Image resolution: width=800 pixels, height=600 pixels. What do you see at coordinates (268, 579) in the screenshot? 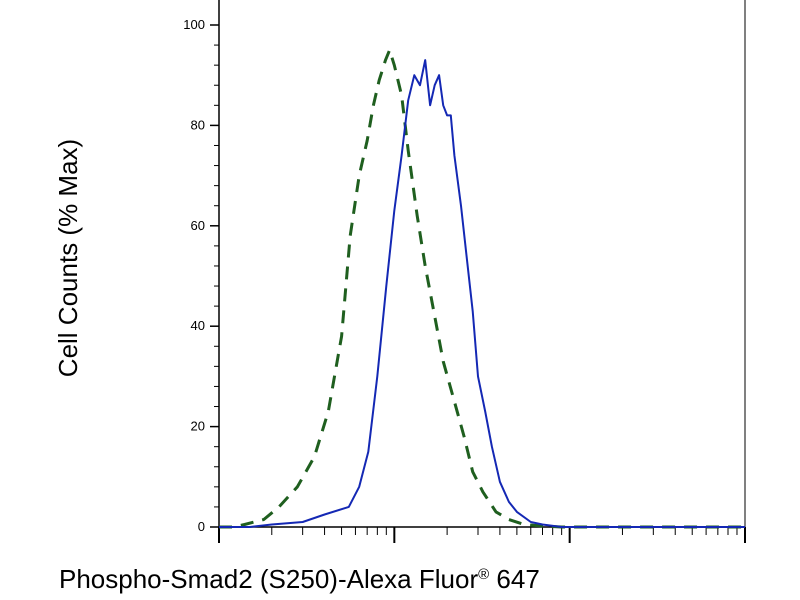
I see `x-axis-title-main: Phospho-Smad2 (S250)-Alexa Fluor` at bounding box center [268, 579].